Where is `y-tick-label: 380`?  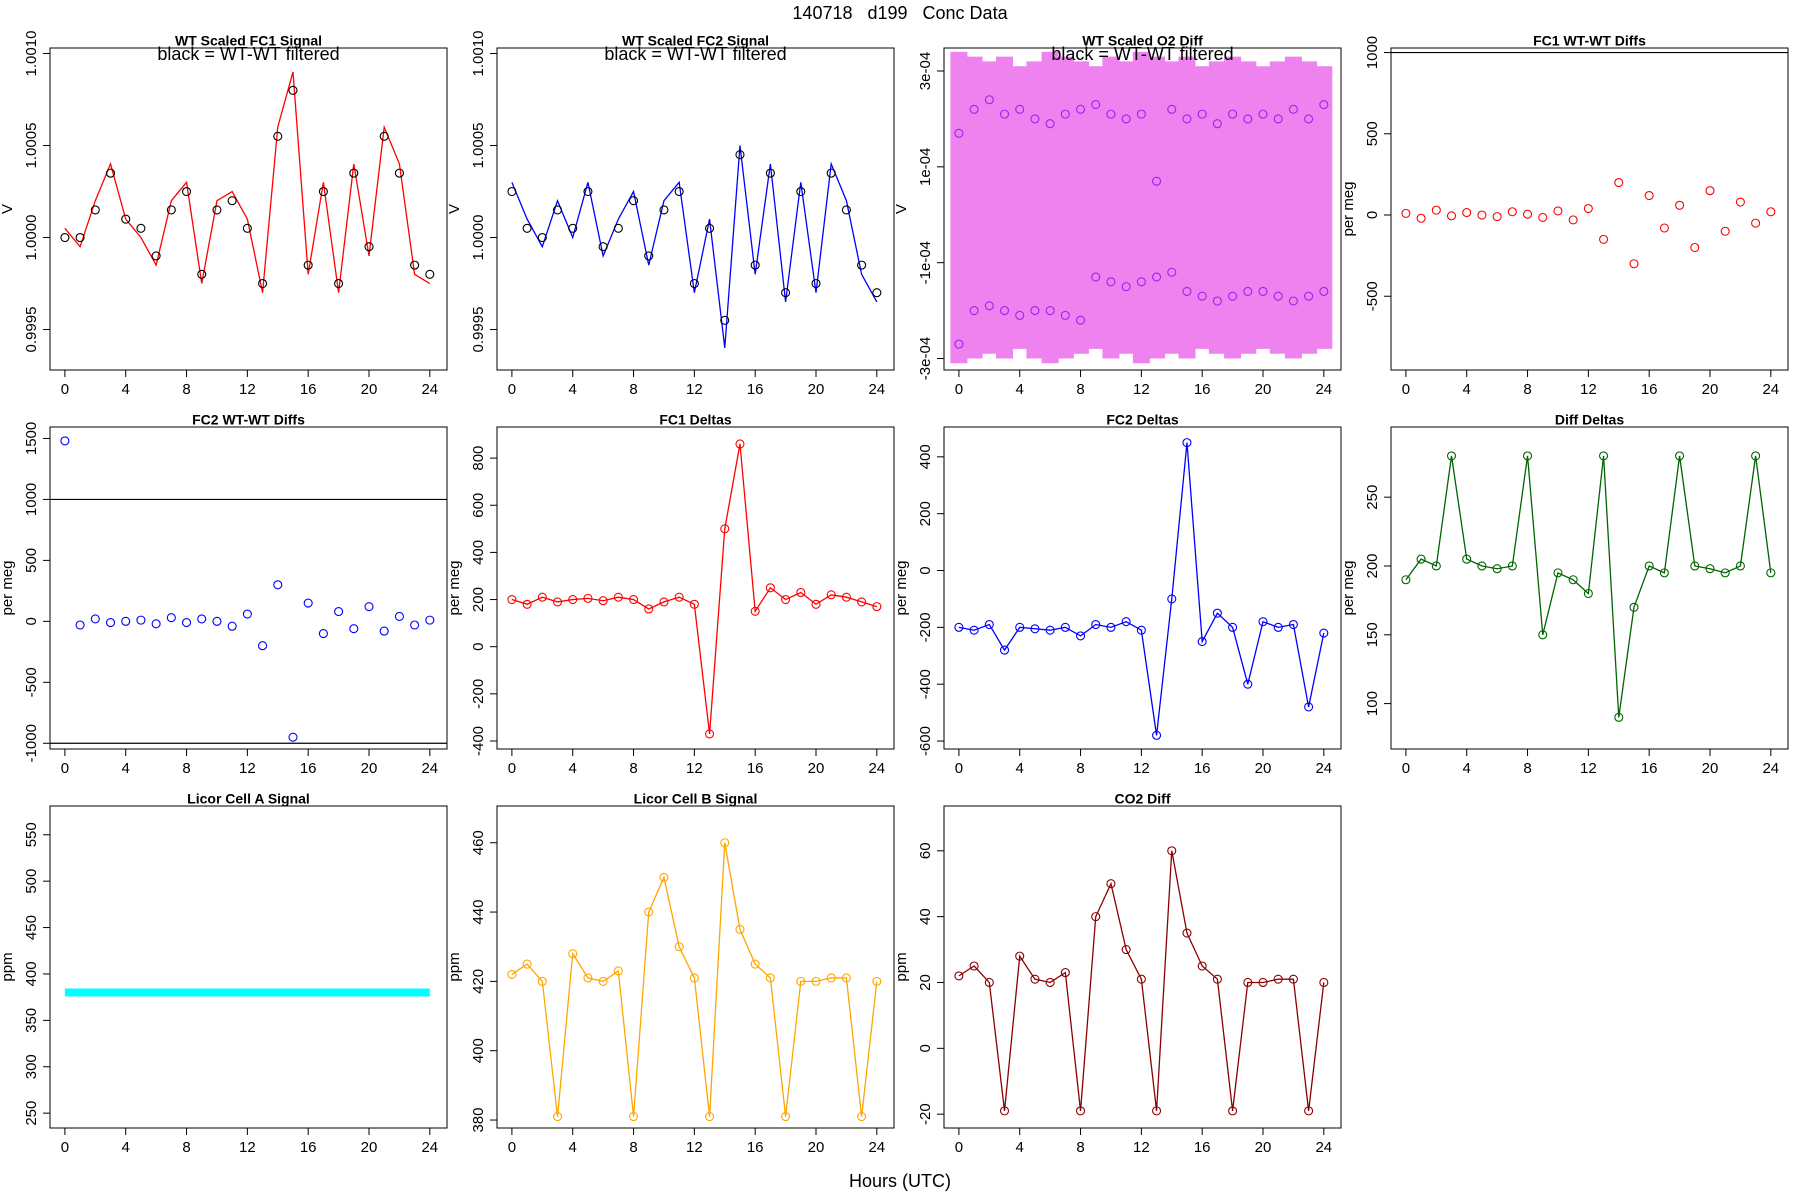
y-tick-label: 380 is located at coordinates (478, 1120).